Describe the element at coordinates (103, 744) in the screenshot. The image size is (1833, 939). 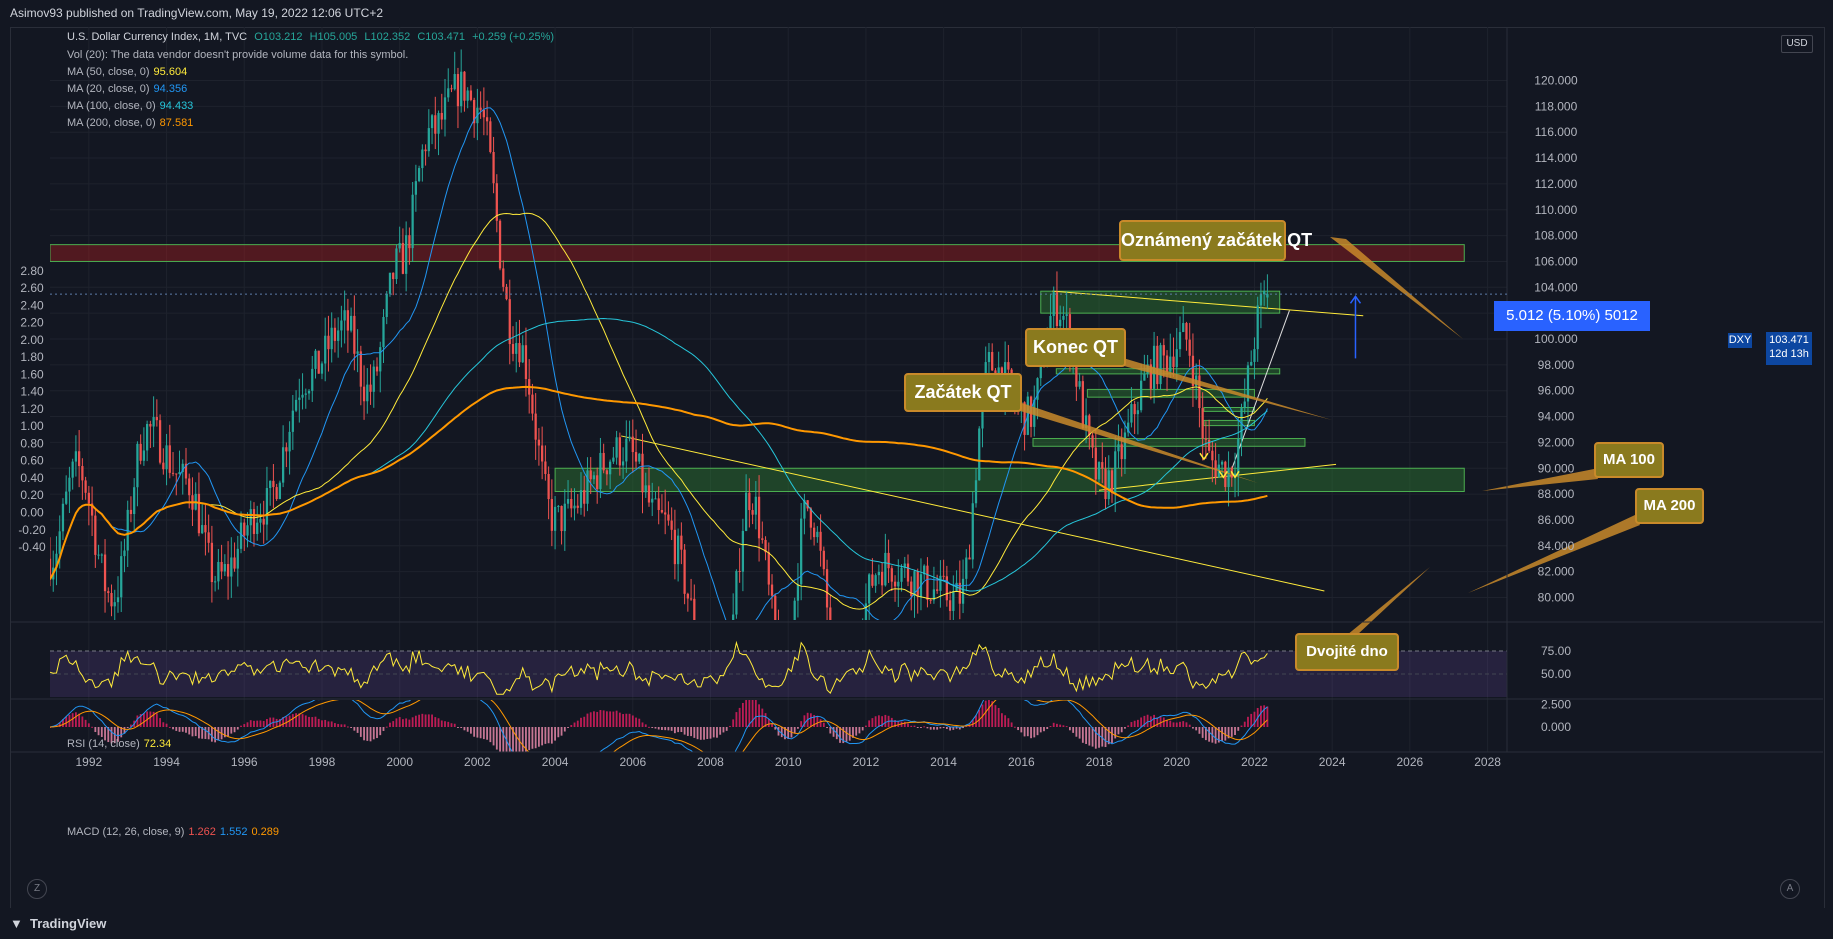
I see `rsi-label: RSI (14, close)` at that location.